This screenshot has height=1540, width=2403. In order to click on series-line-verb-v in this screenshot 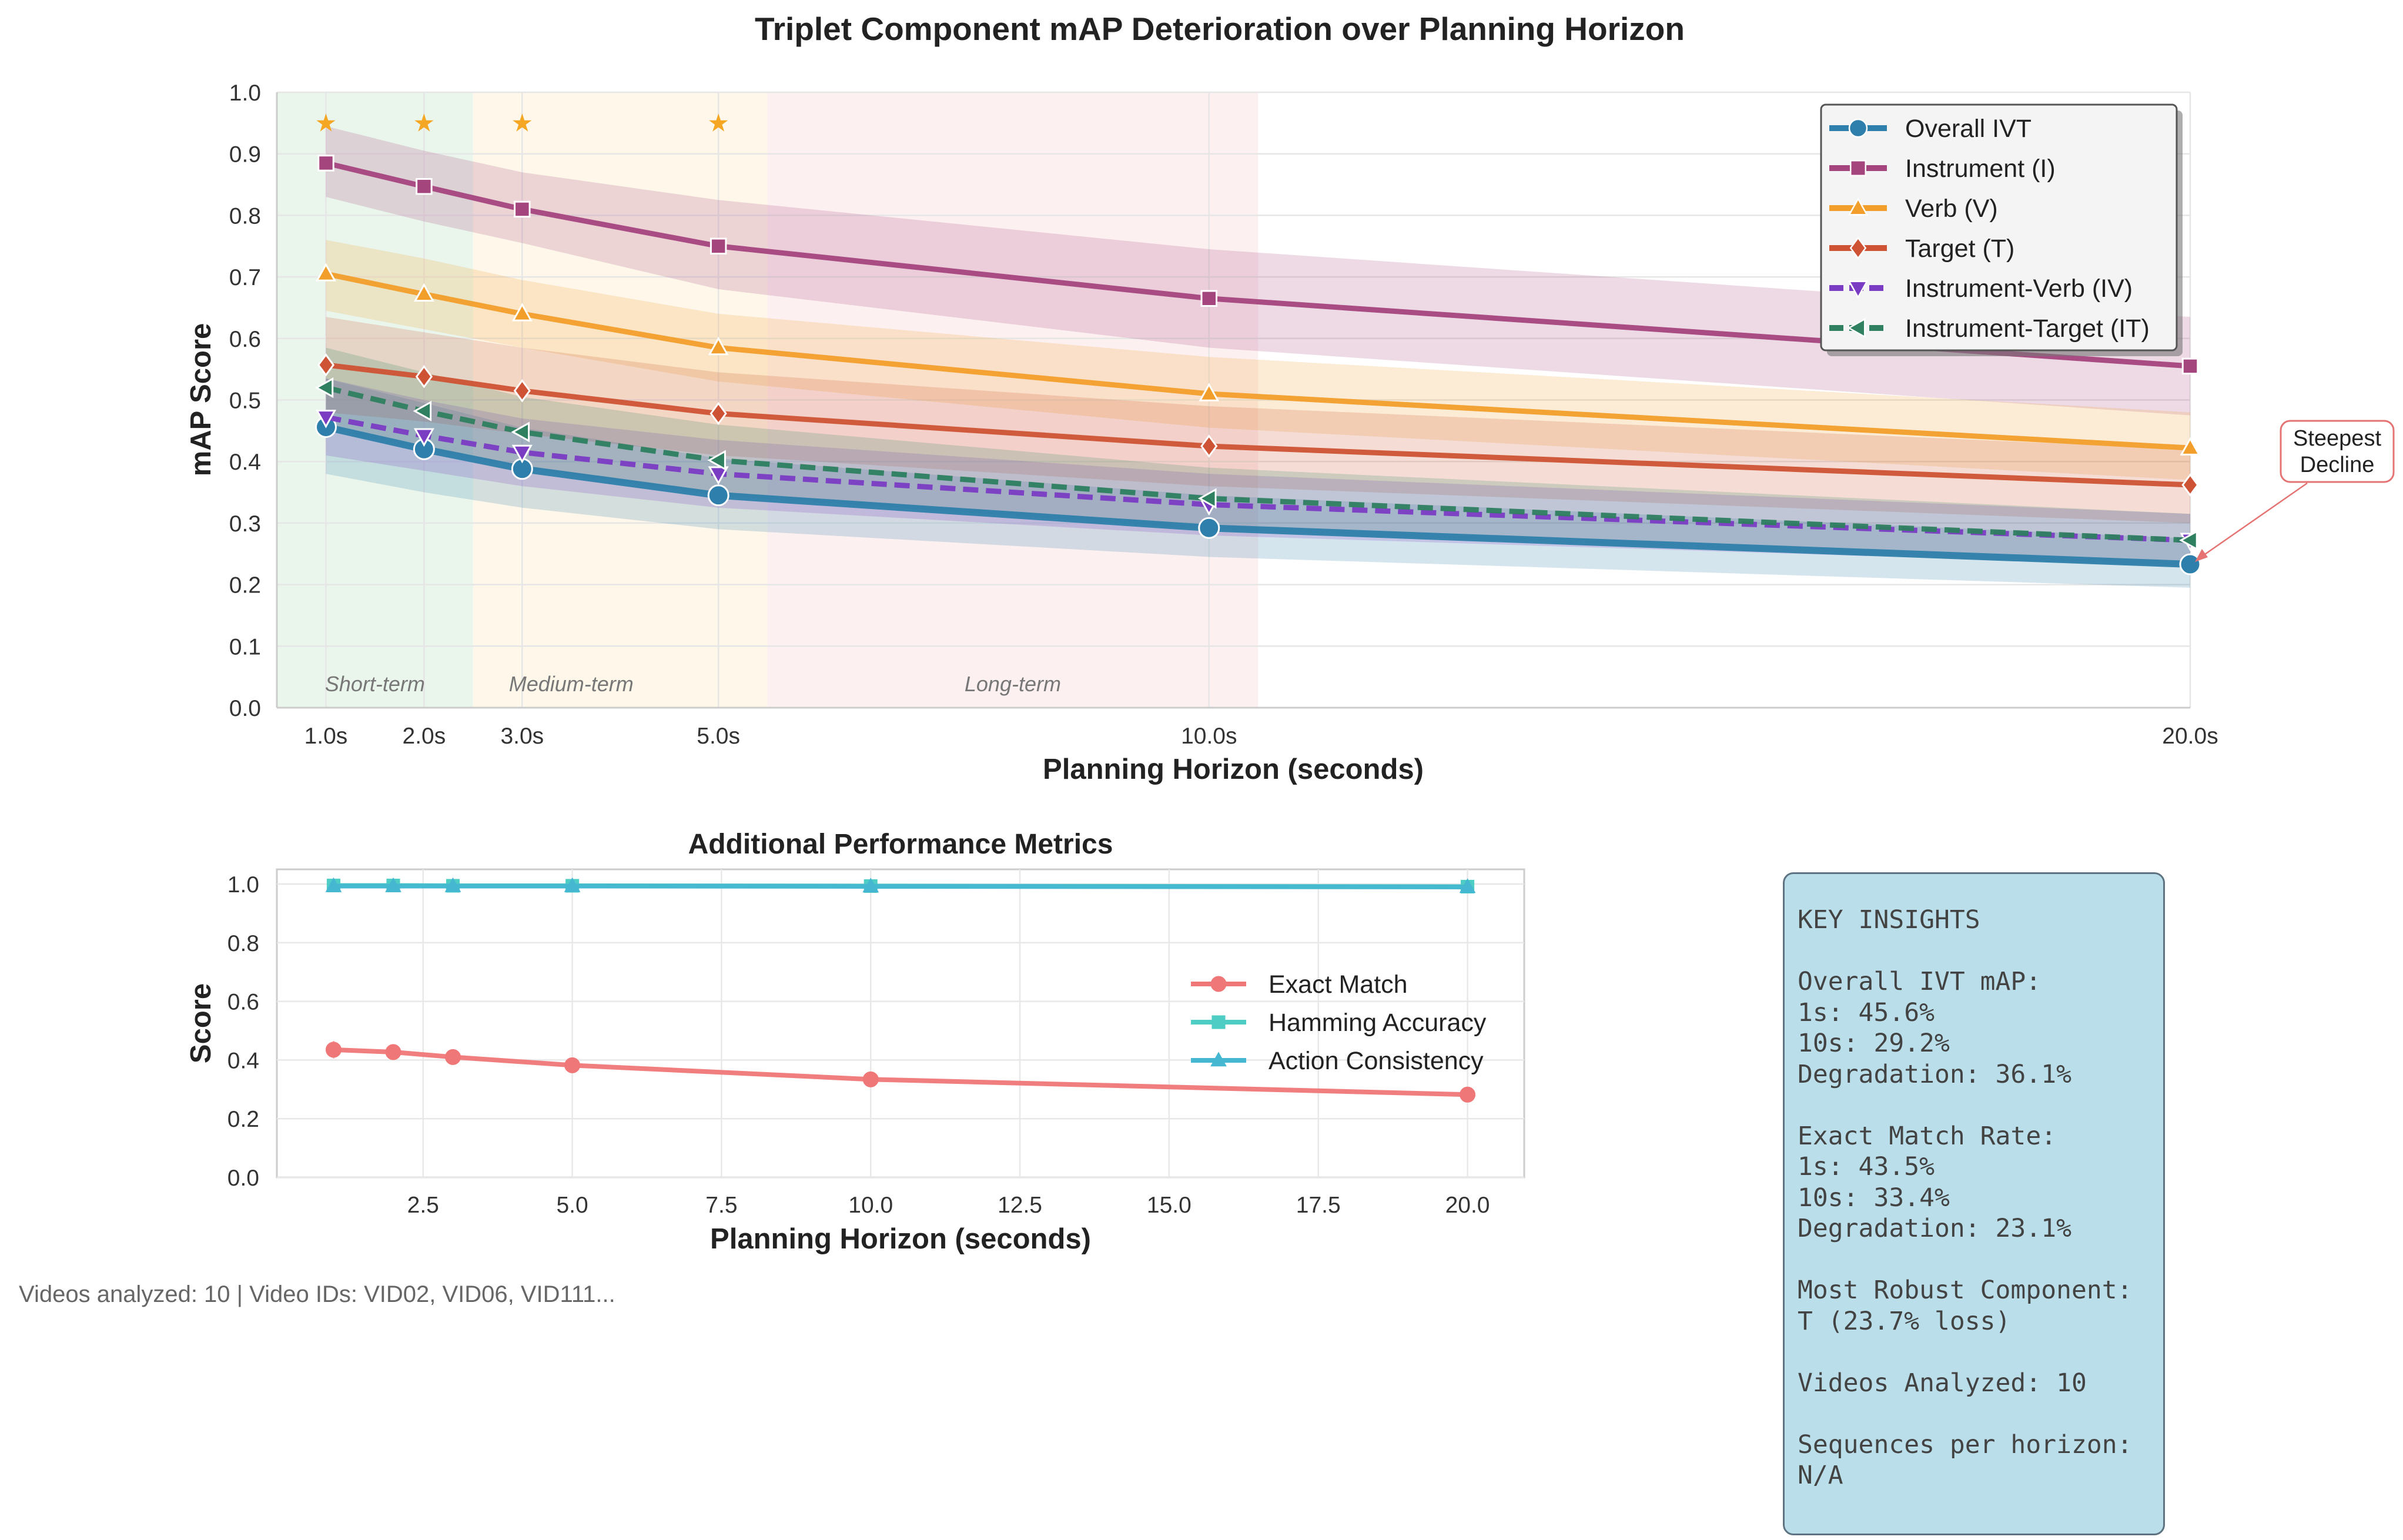, I will do `click(1258, 361)`.